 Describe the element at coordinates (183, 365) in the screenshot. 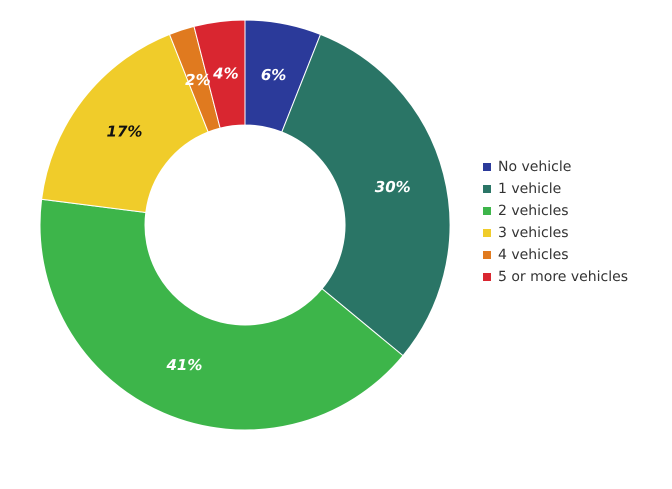

I see `data-label: 41%` at that location.